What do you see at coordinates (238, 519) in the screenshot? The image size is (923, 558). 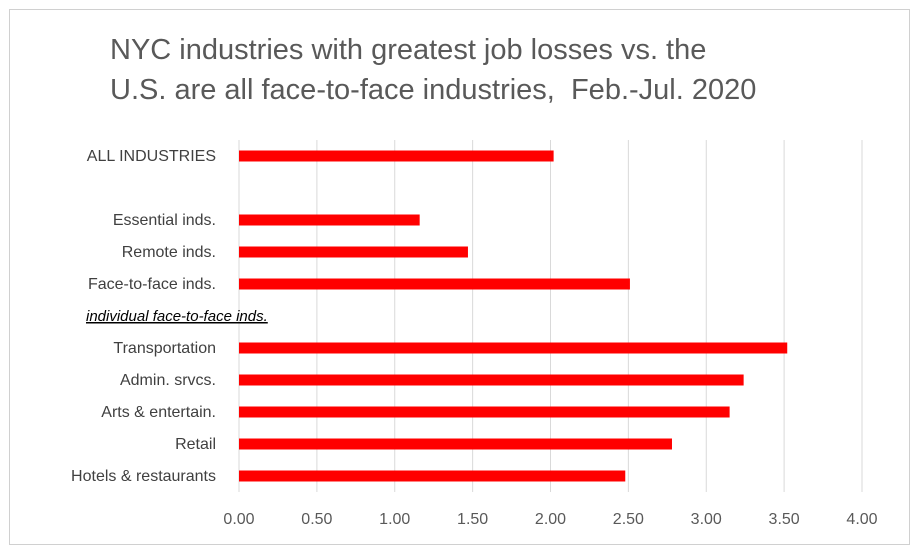 I see `x-tick-label: 0.00` at bounding box center [238, 519].